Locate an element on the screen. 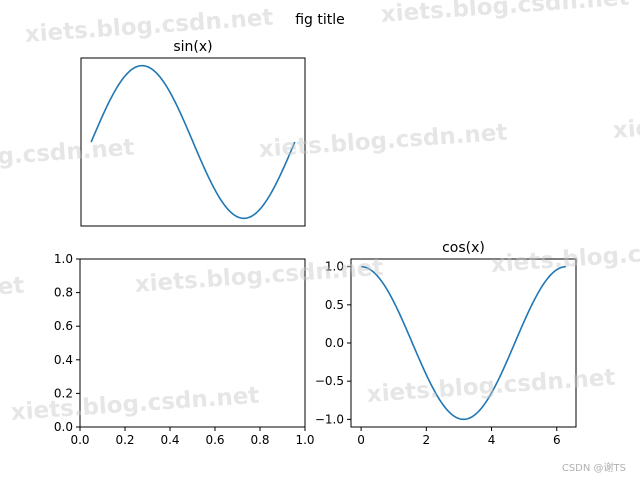 The height and width of the screenshot is (480, 640). x-tick-label: 0.8 is located at coordinates (259, 440).